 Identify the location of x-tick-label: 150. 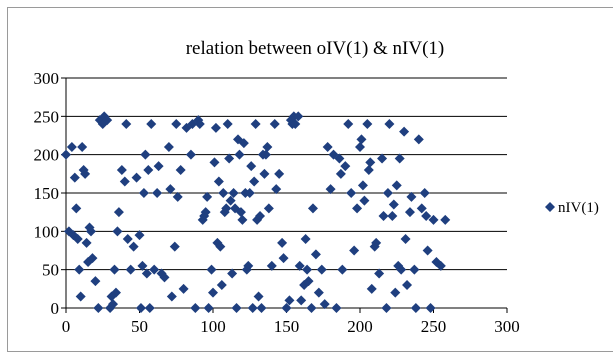
(287, 326).